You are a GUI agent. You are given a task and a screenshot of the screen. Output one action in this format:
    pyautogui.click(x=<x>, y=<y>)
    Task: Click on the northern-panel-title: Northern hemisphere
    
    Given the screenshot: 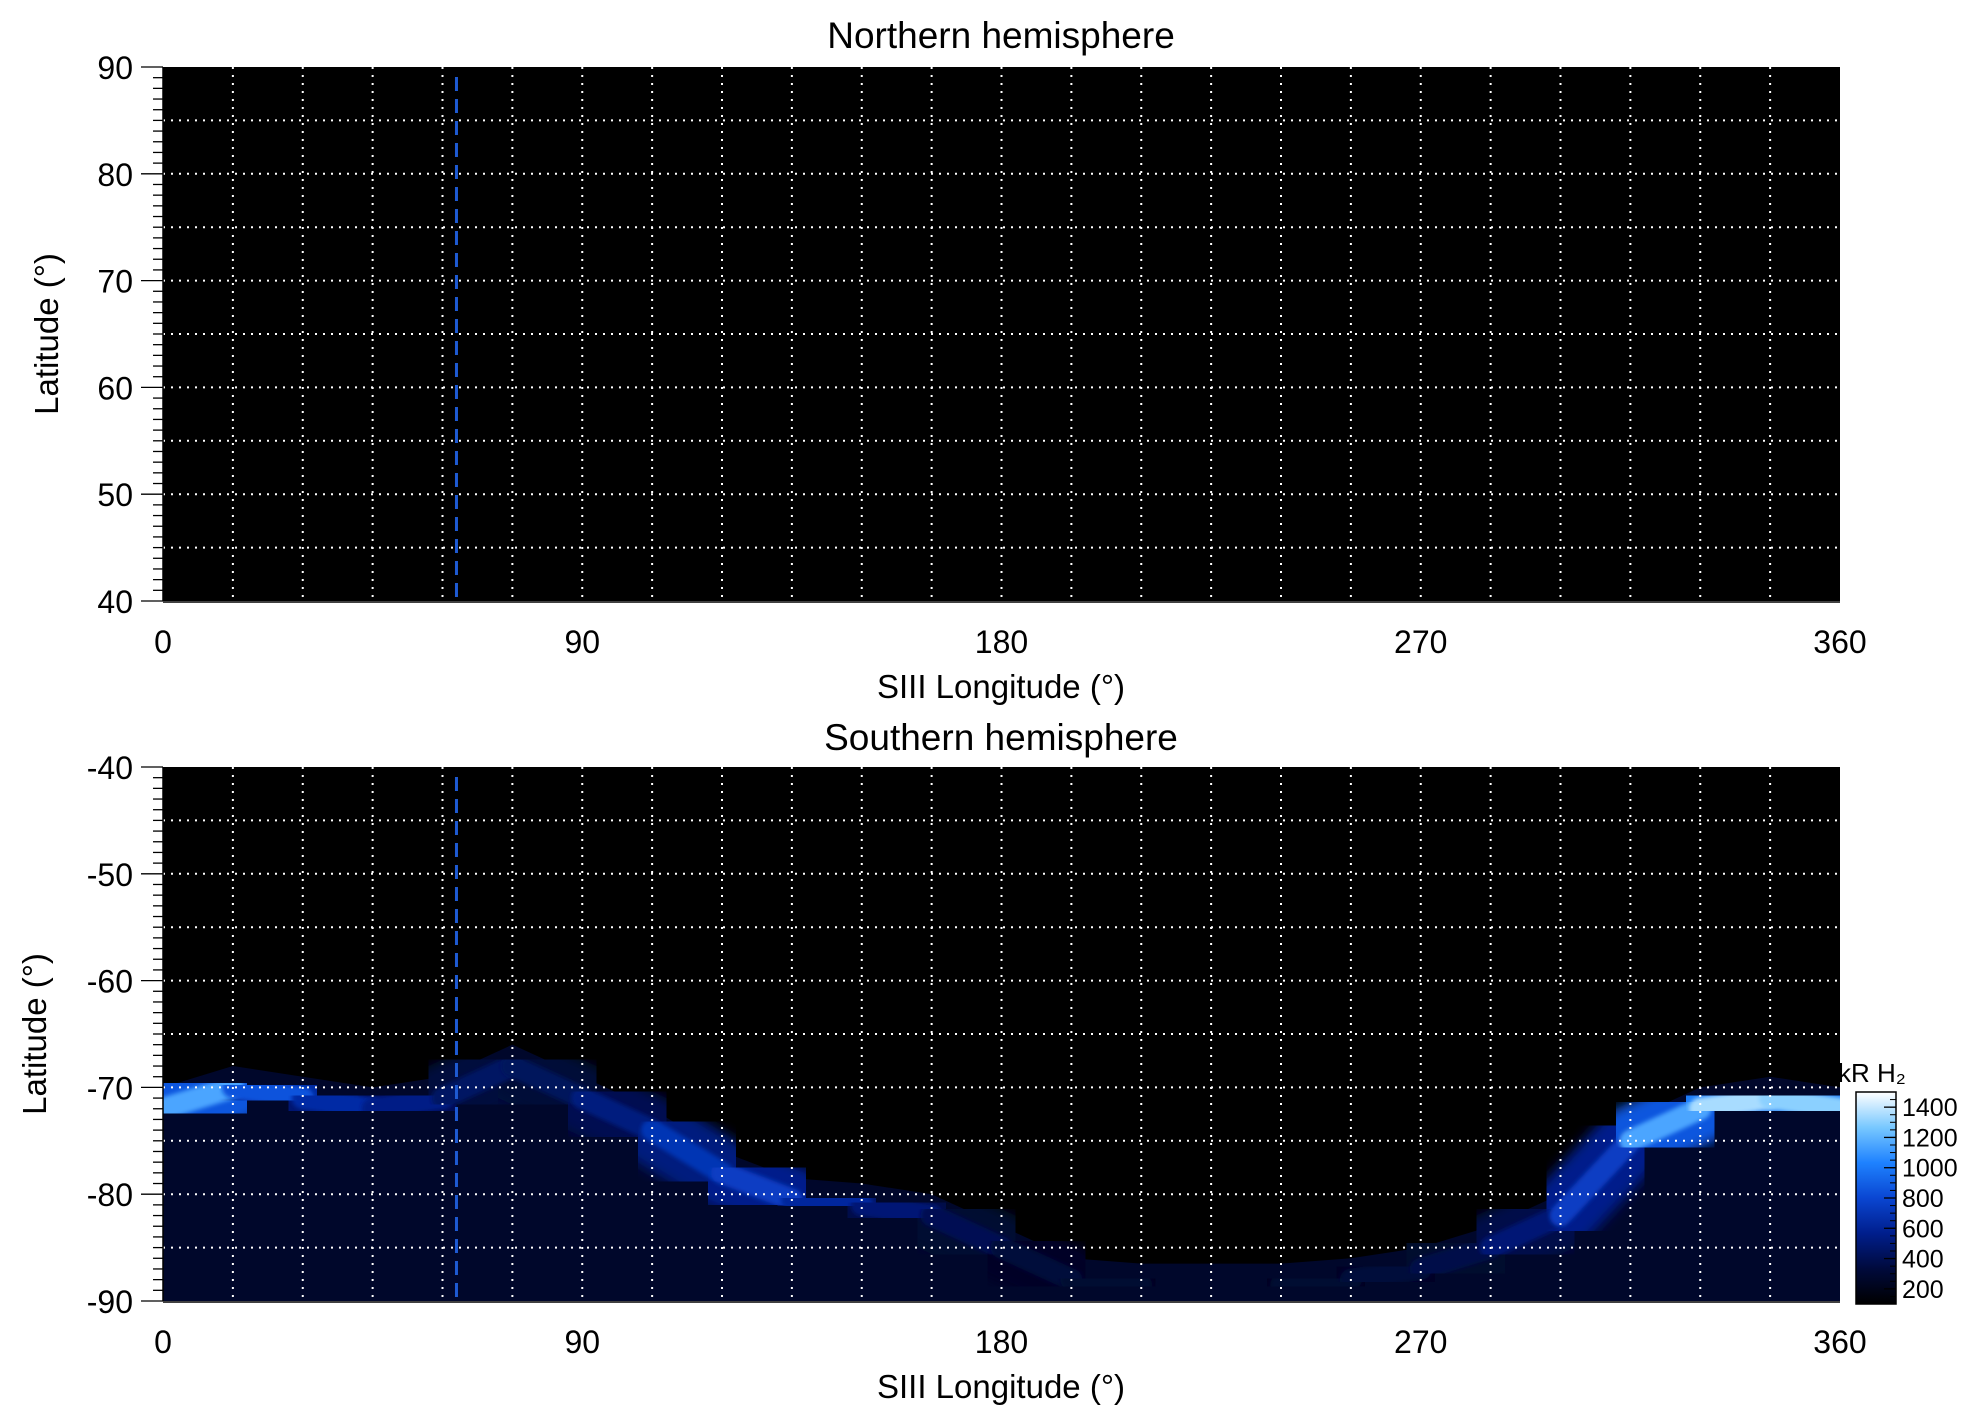 What is the action you would take?
    pyautogui.click(x=1001, y=35)
    